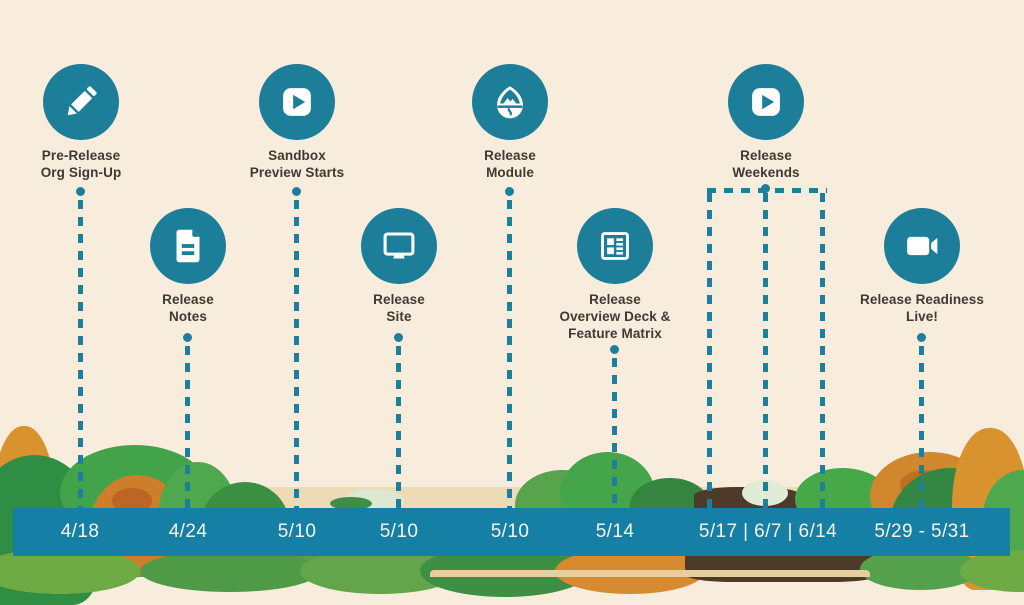  I want to click on date-label: 5/29 - 5/31, so click(922, 531).